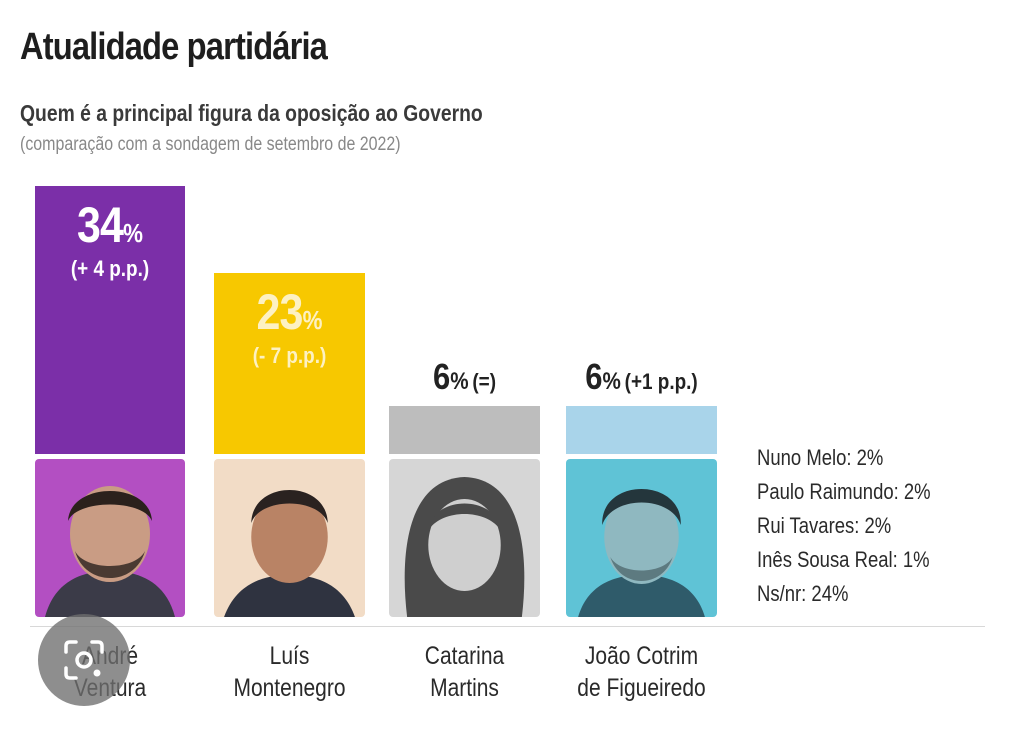 This screenshot has height=735, width=1024. I want to click on bar-andre-ventura, so click(110, 320).